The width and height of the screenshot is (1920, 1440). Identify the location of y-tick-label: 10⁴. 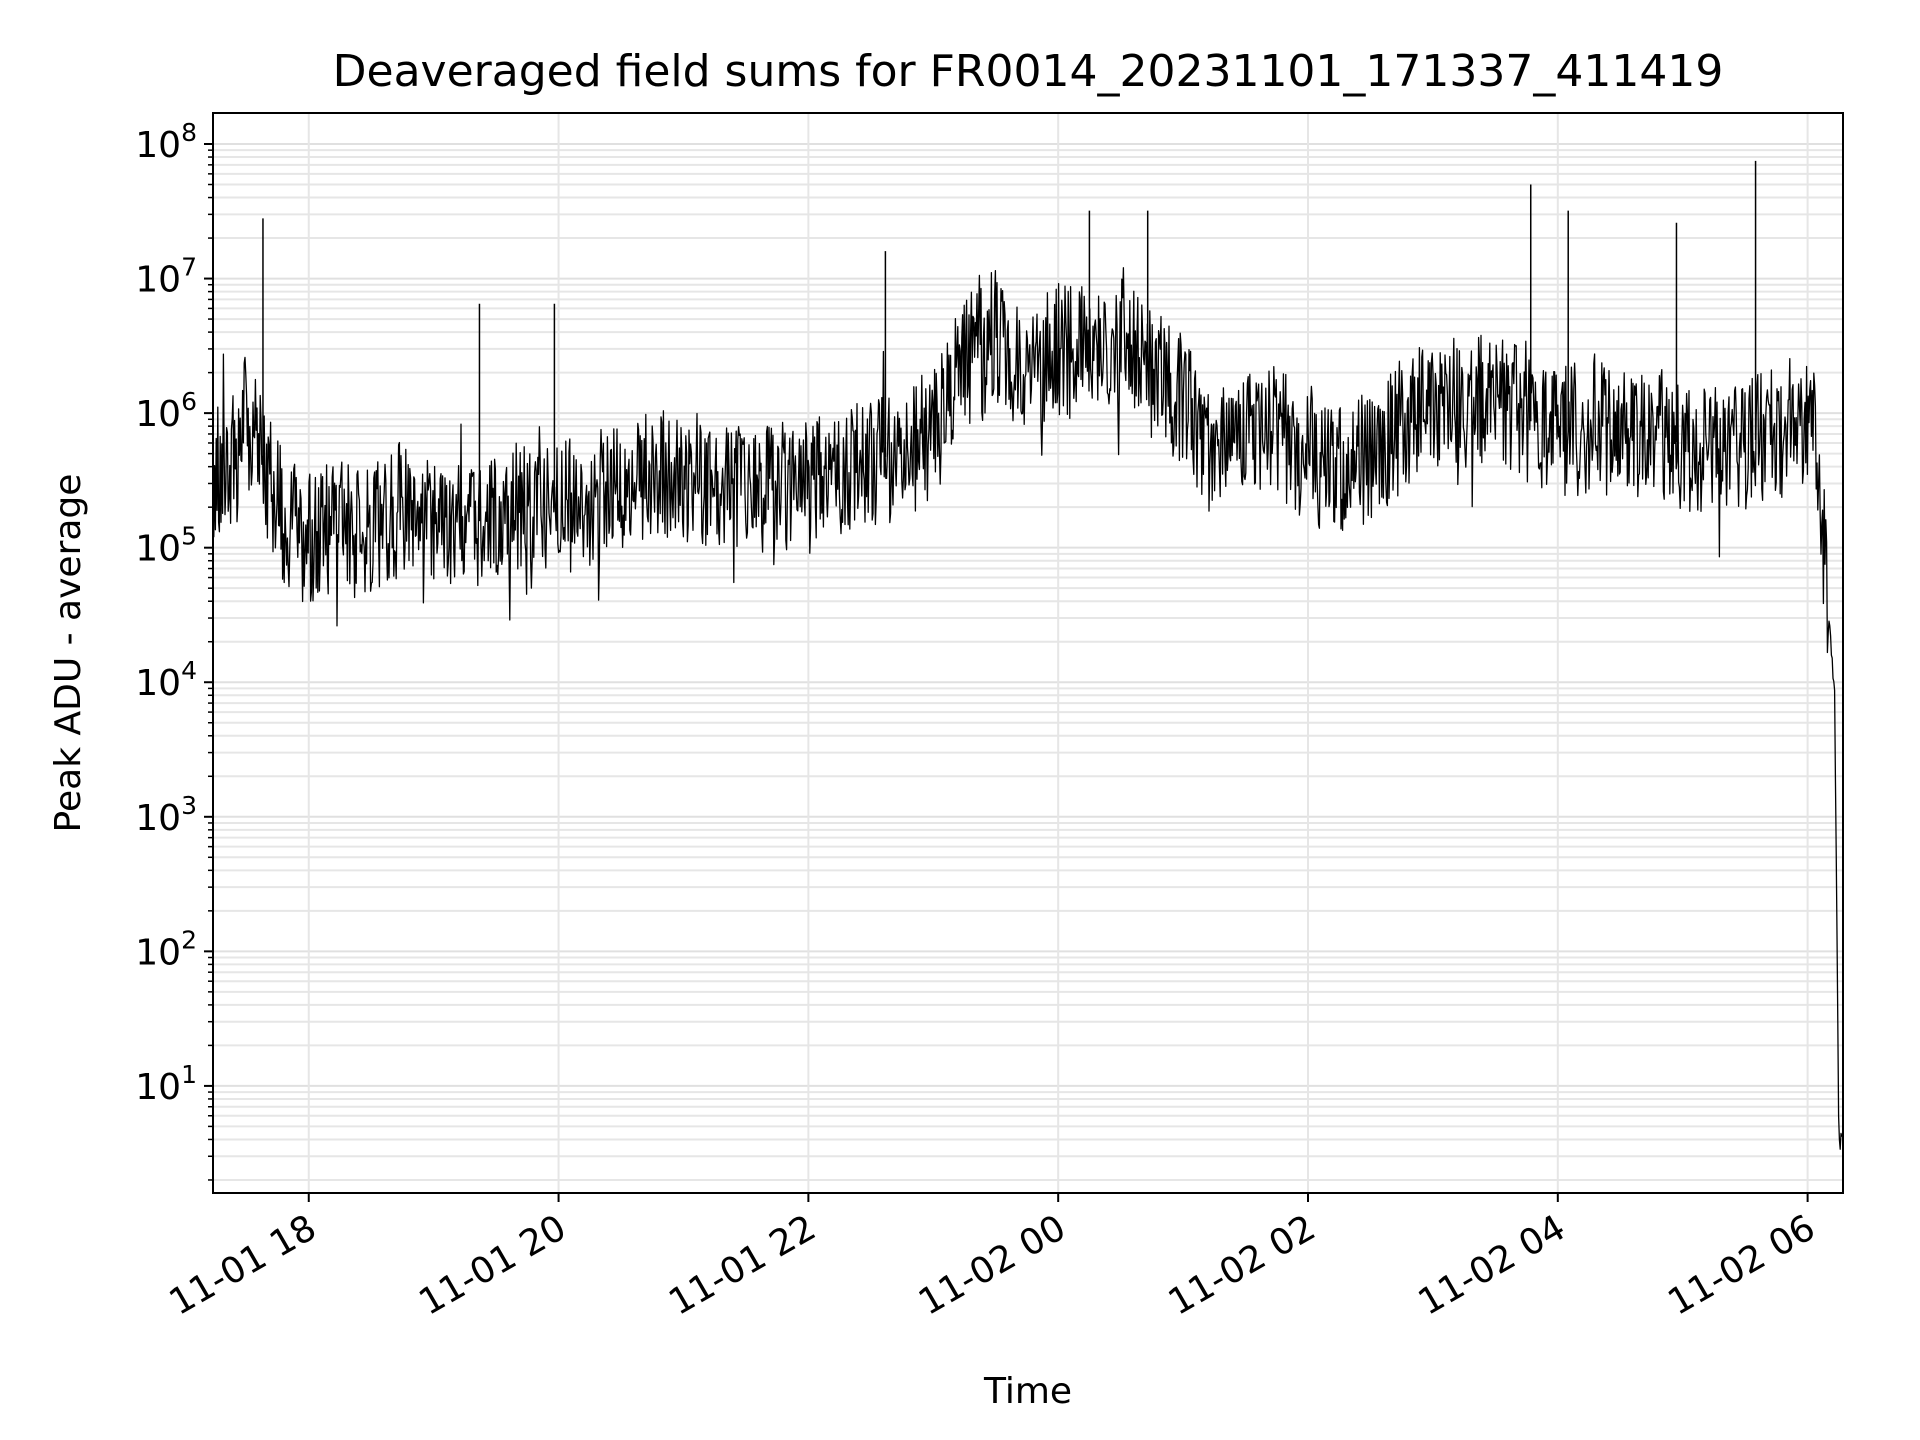
(166, 680).